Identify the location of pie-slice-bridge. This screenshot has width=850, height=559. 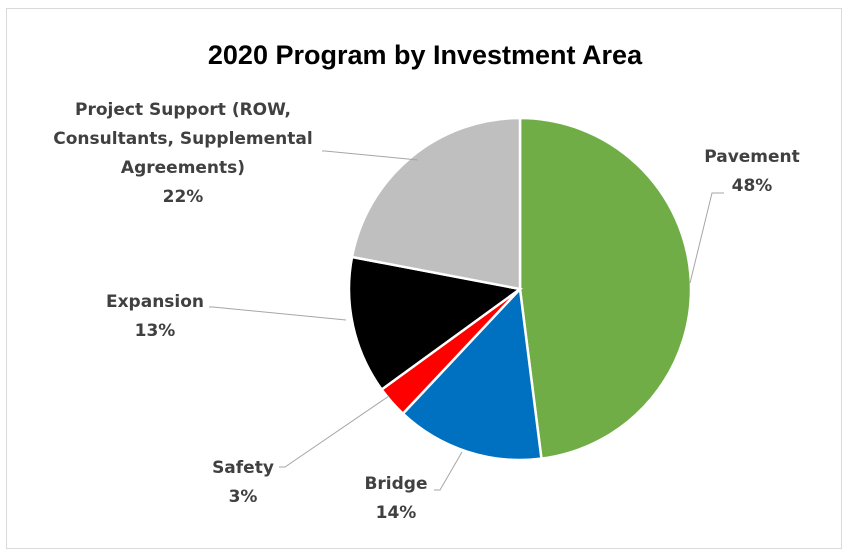
(472, 374).